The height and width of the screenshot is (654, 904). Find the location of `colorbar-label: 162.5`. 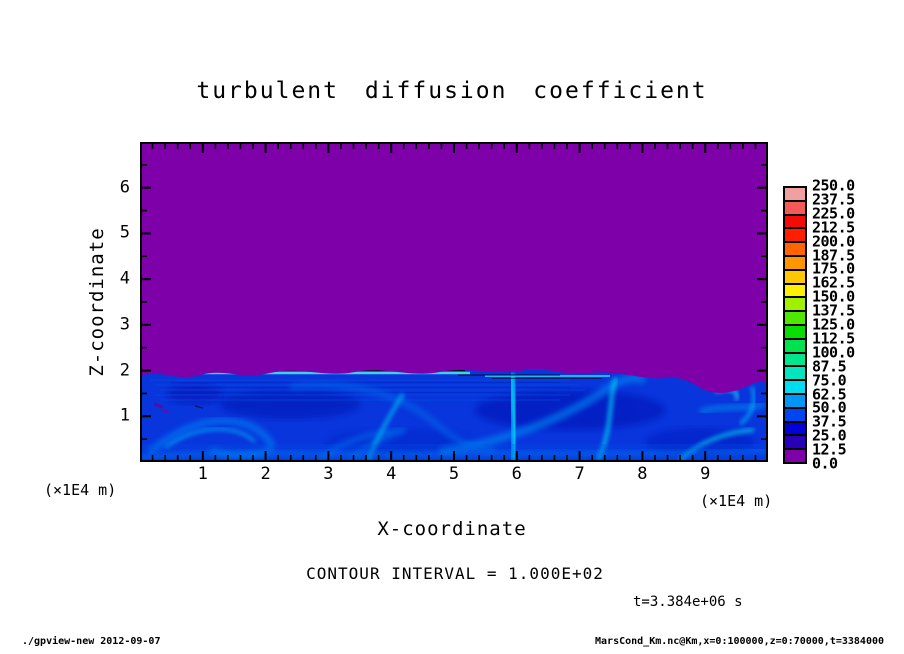

colorbar-label: 162.5 is located at coordinates (833, 282).